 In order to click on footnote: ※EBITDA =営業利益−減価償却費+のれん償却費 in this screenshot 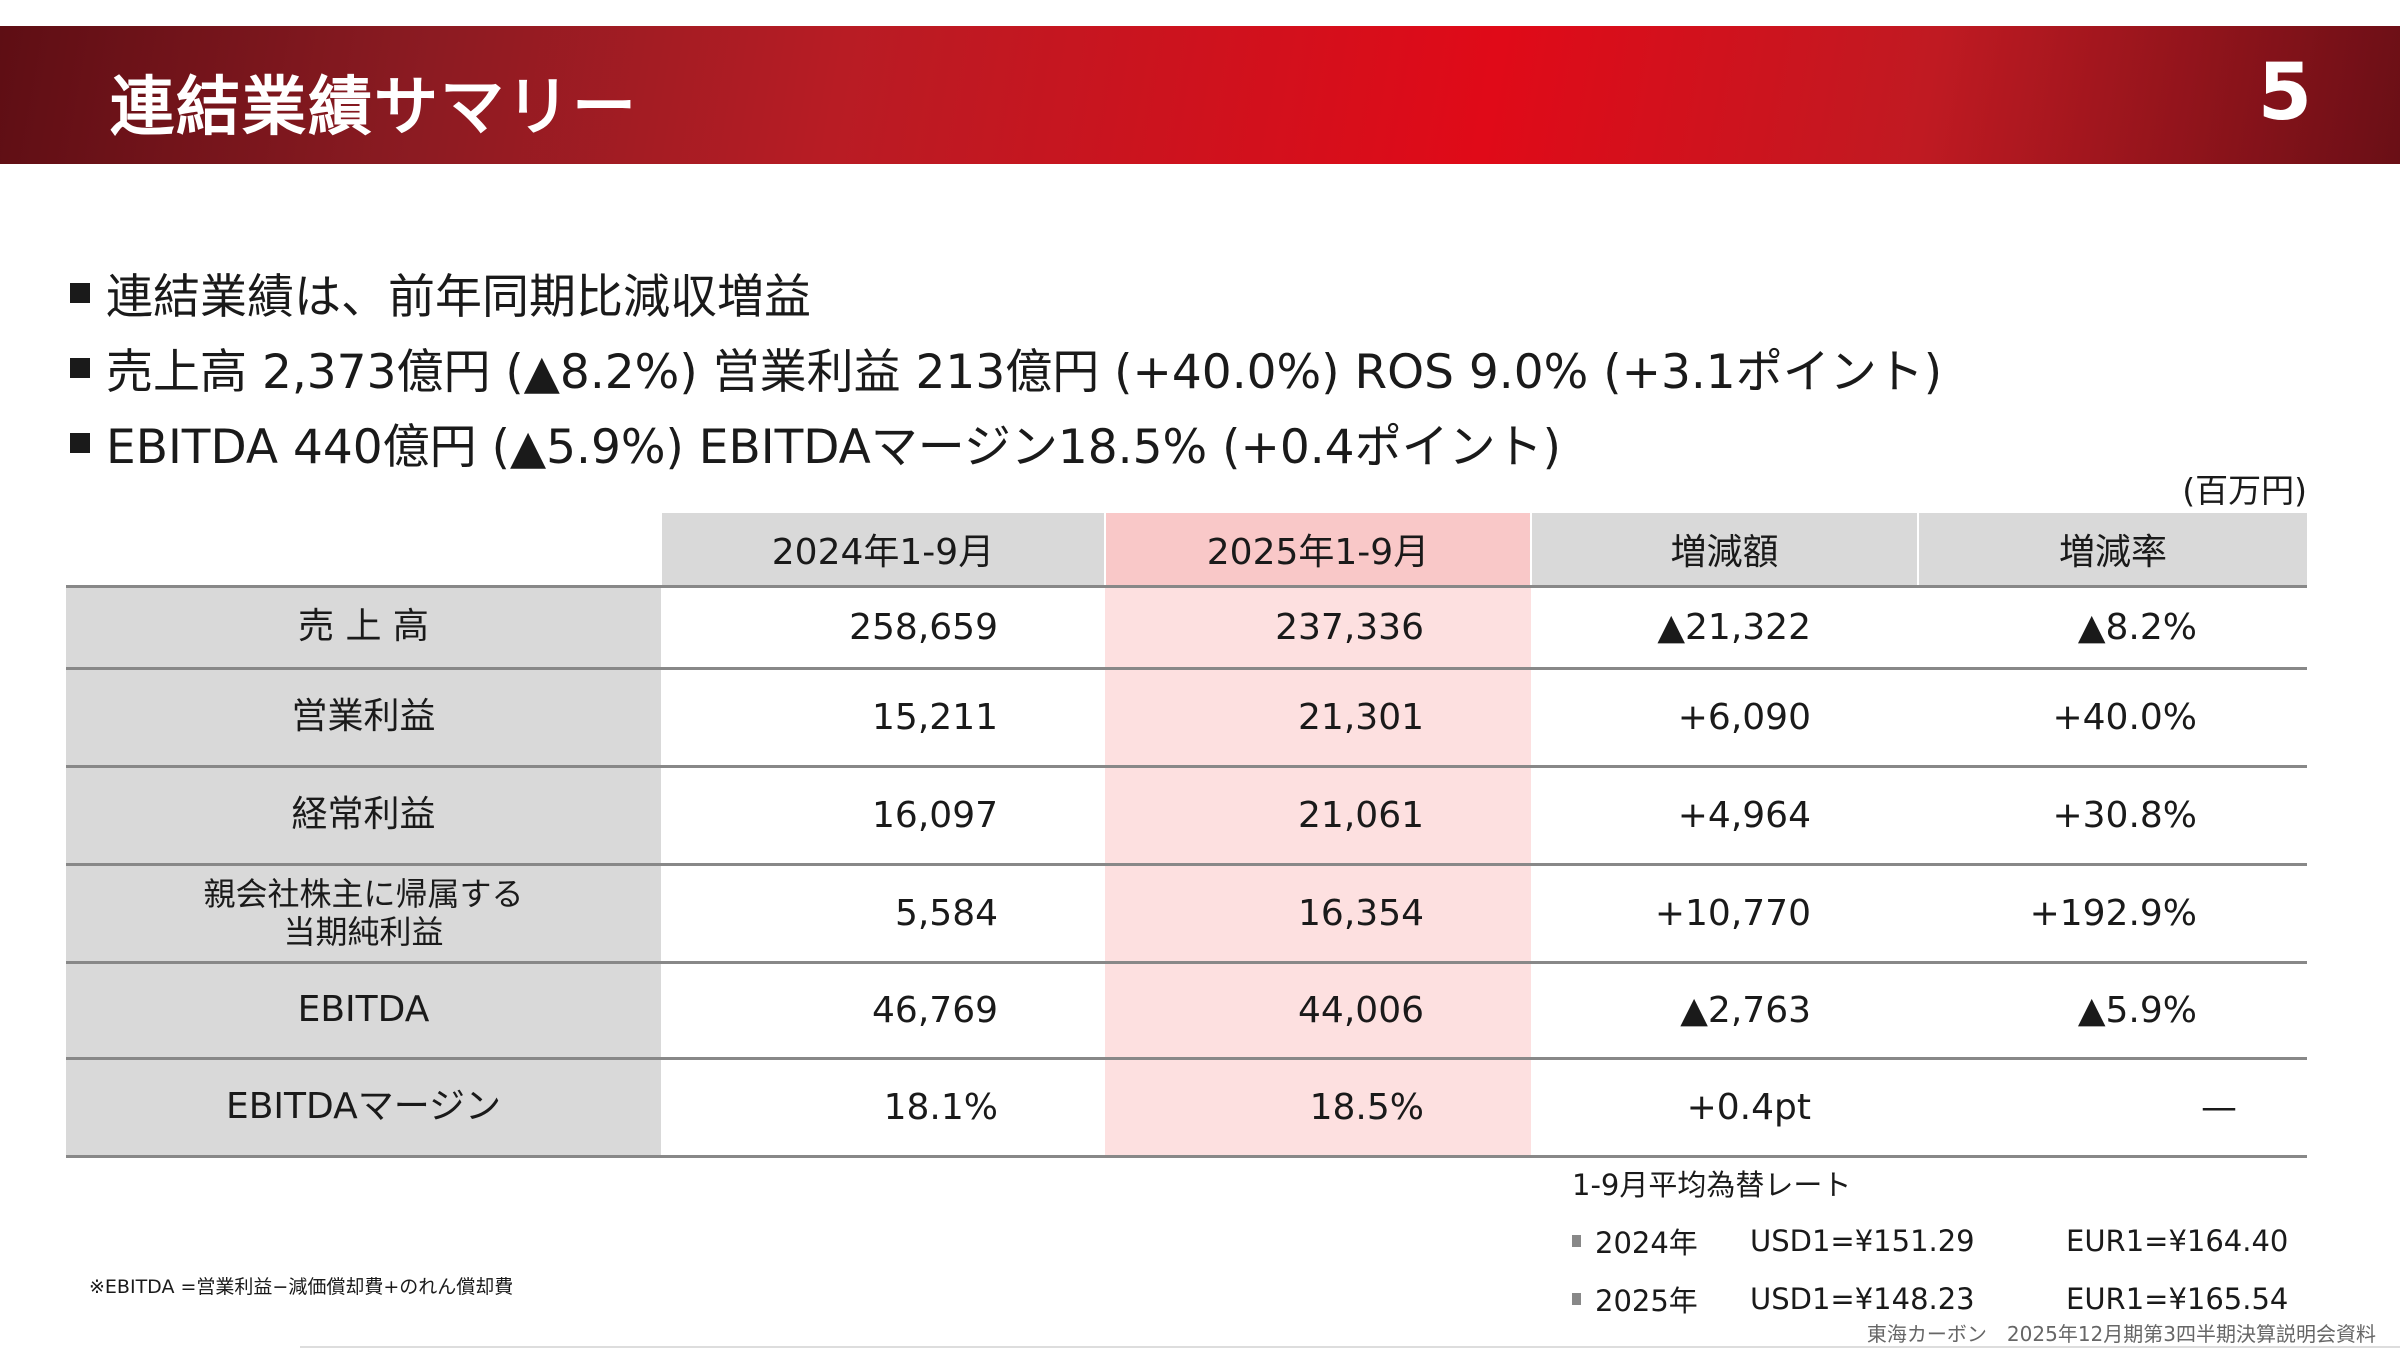, I will do `click(301, 1287)`.